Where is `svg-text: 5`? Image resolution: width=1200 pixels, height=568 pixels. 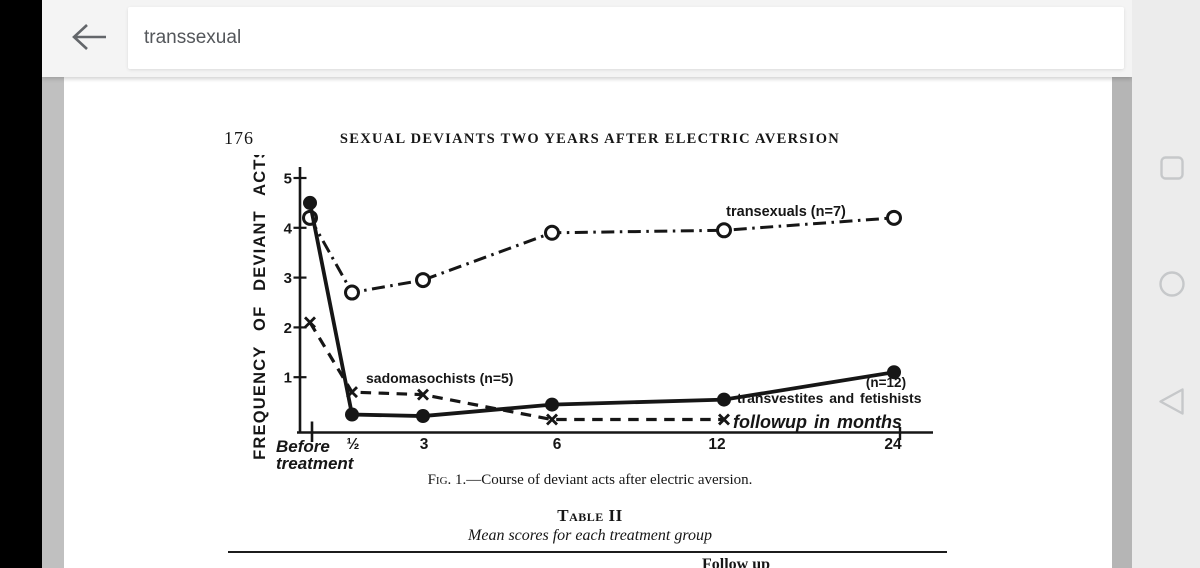
svg-text: 5 is located at coordinates (288, 179).